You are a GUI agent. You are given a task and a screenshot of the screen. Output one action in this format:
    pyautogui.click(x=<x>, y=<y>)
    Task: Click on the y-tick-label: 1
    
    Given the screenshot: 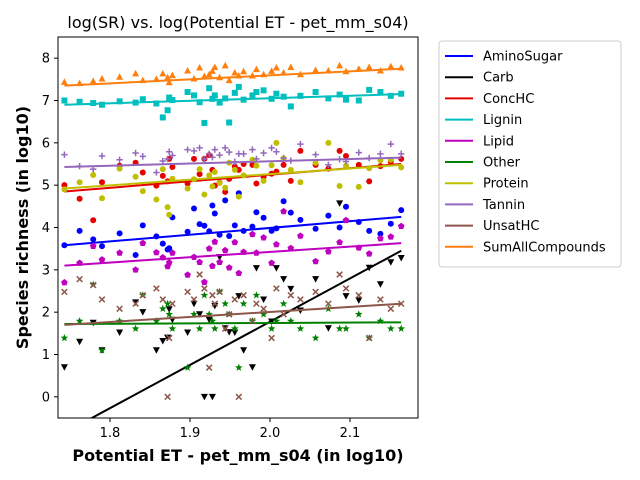 What is the action you would take?
    pyautogui.click(x=46, y=355)
    